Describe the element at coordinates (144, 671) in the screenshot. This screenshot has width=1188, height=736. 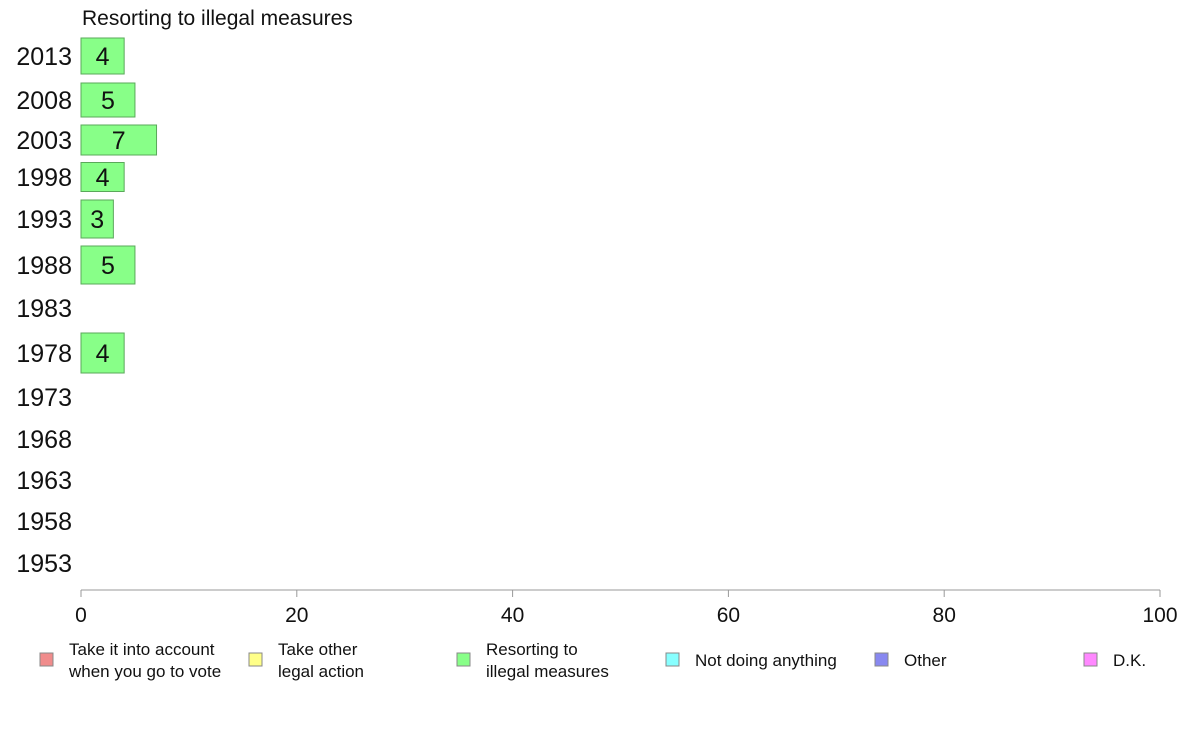
I see `legend-label: when you go to vote` at that location.